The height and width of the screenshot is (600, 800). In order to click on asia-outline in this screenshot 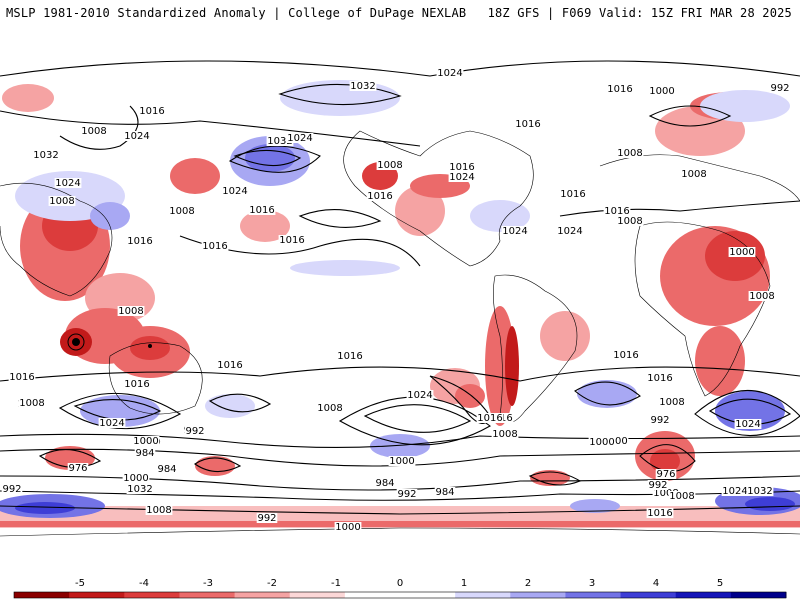, I will do `click(56, 239)`.